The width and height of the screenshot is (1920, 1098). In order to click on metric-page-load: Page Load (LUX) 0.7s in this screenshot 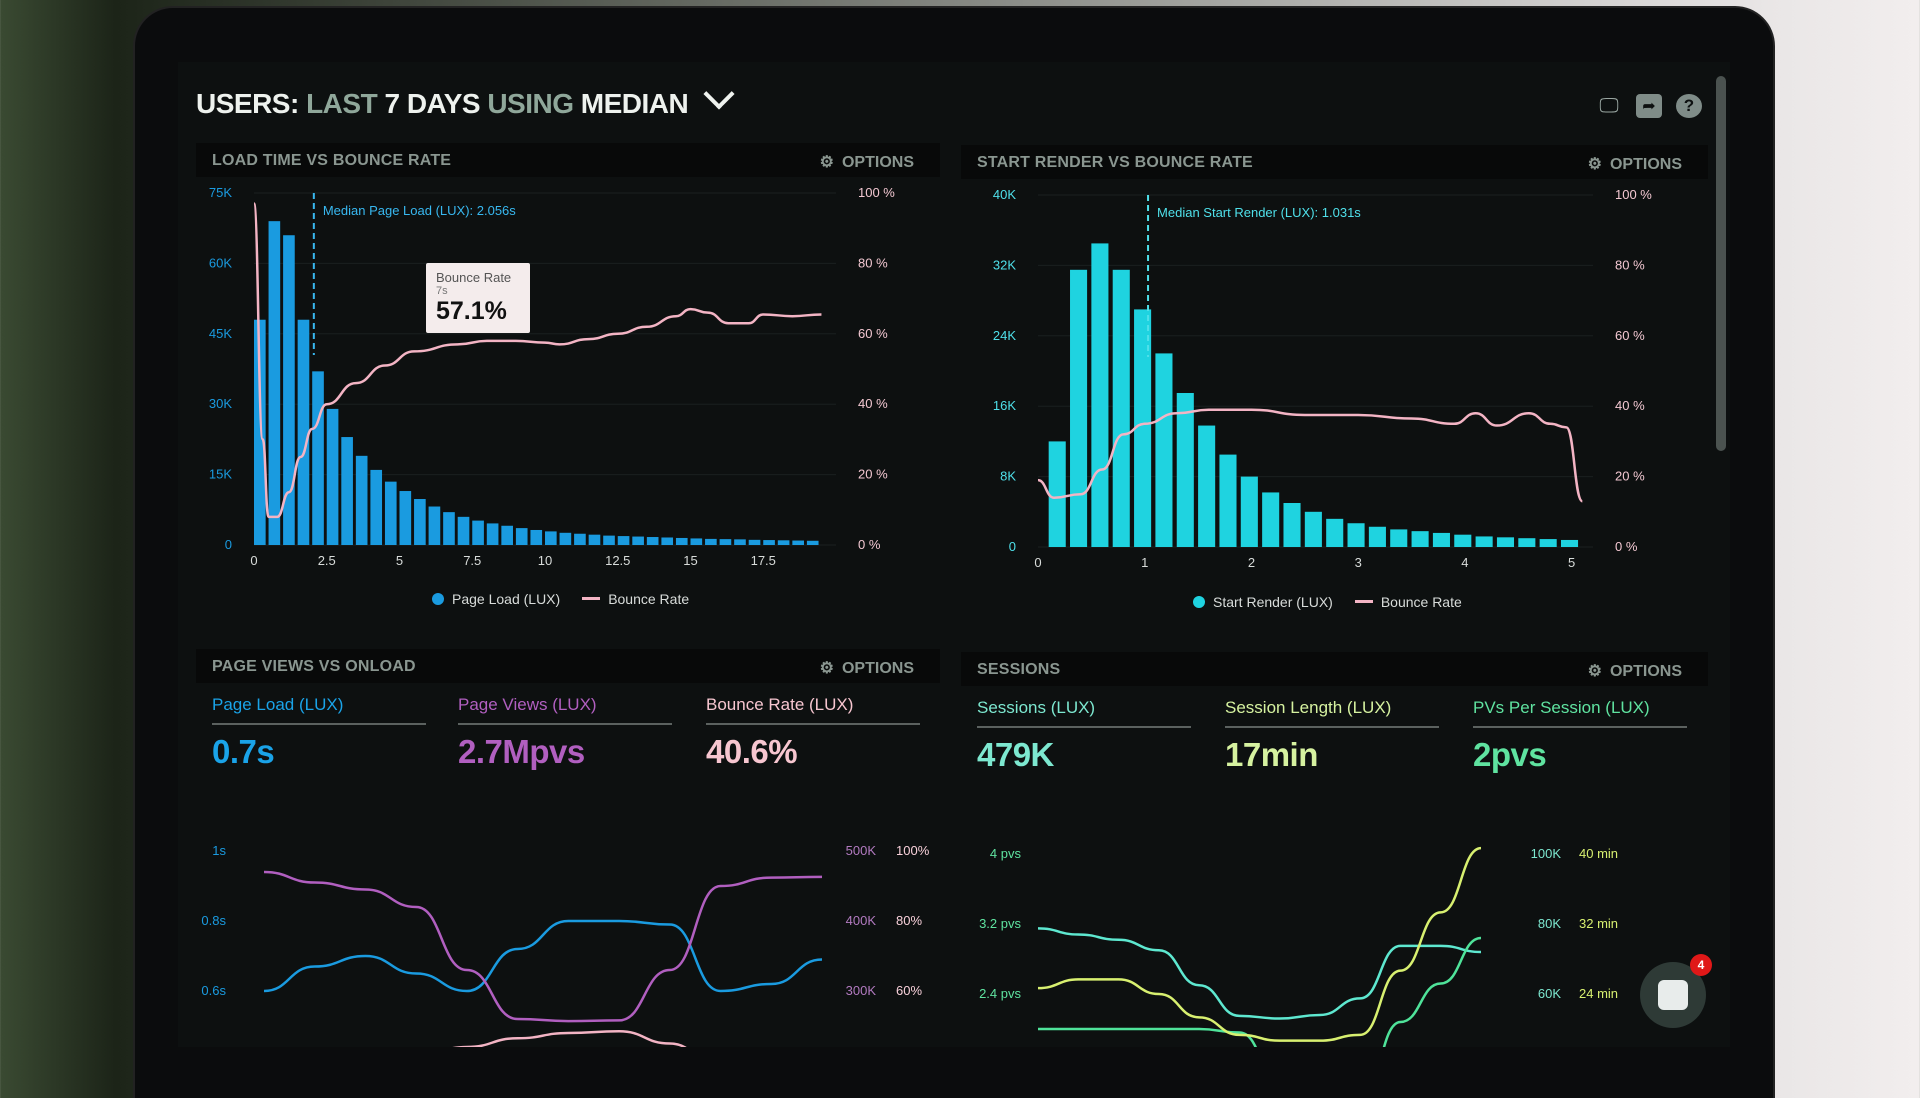, I will do `click(319, 733)`.